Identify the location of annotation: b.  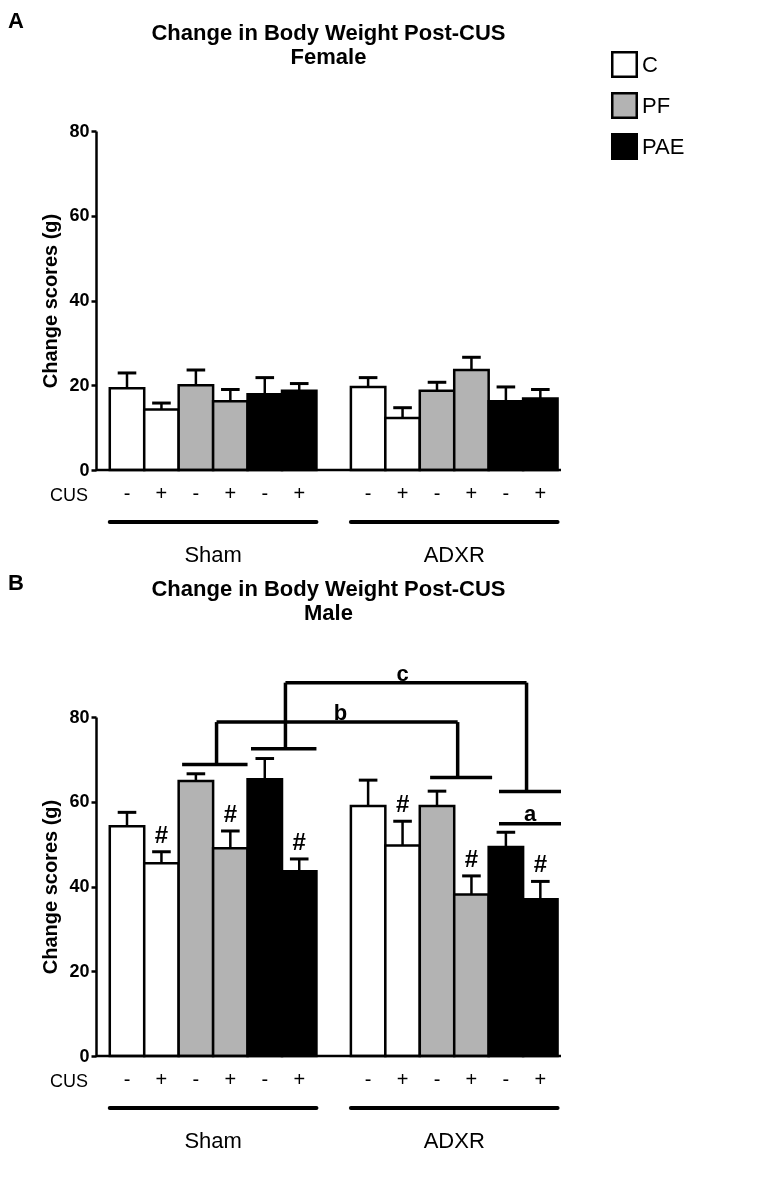
(340, 712).